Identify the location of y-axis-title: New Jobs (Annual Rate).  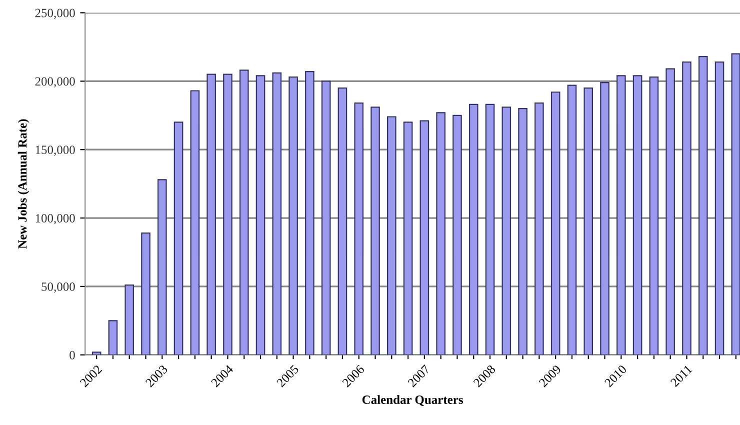
(24, 184).